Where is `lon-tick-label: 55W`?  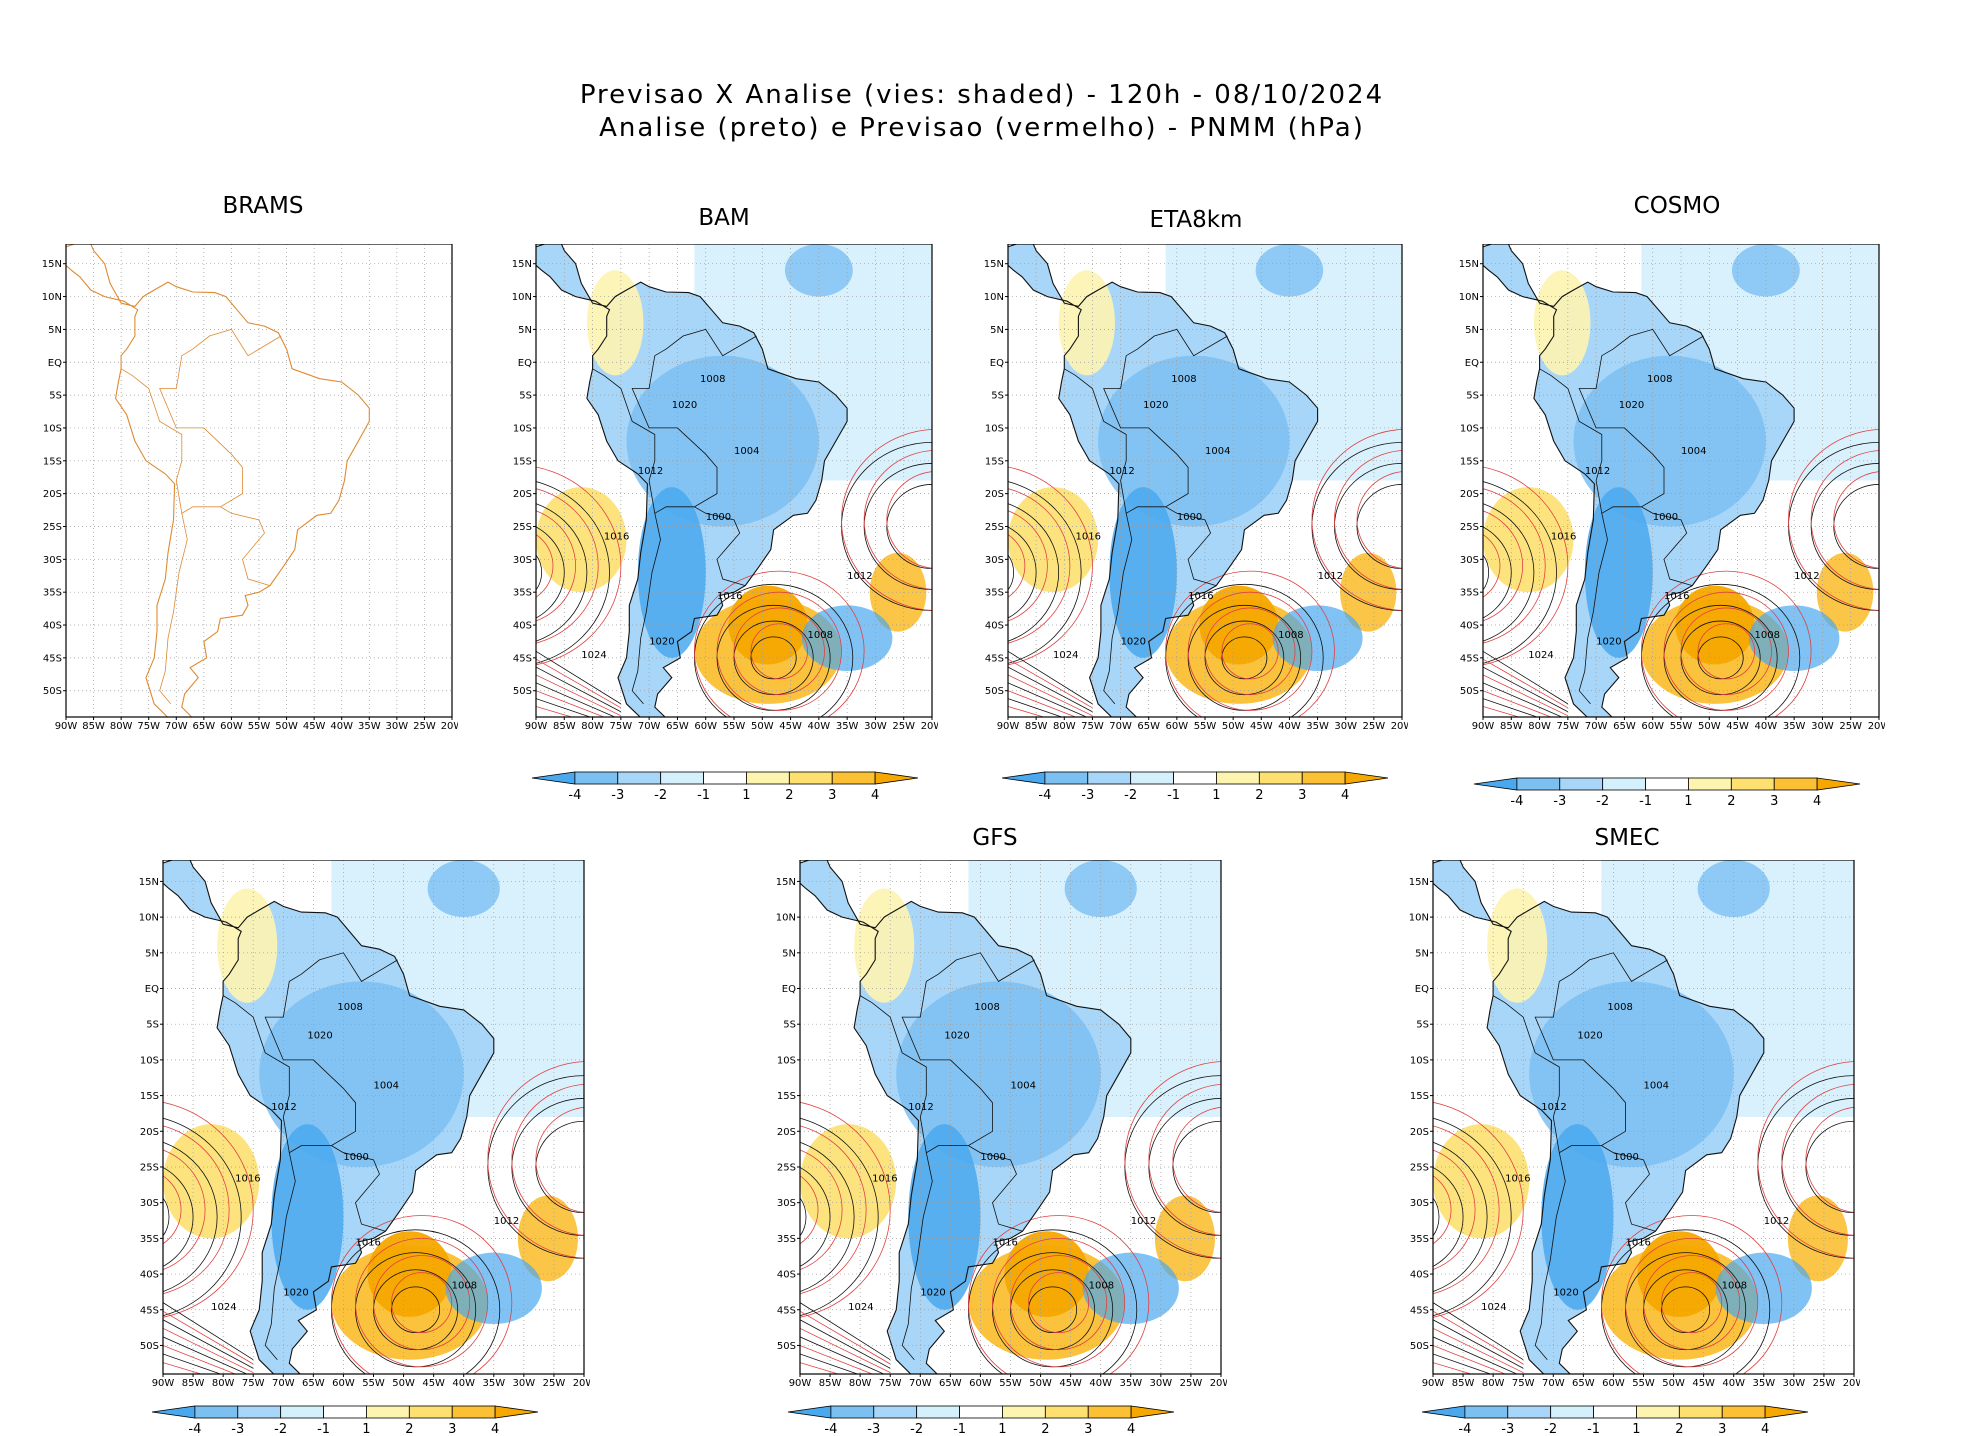 lon-tick-label: 55W is located at coordinates (373, 1383).